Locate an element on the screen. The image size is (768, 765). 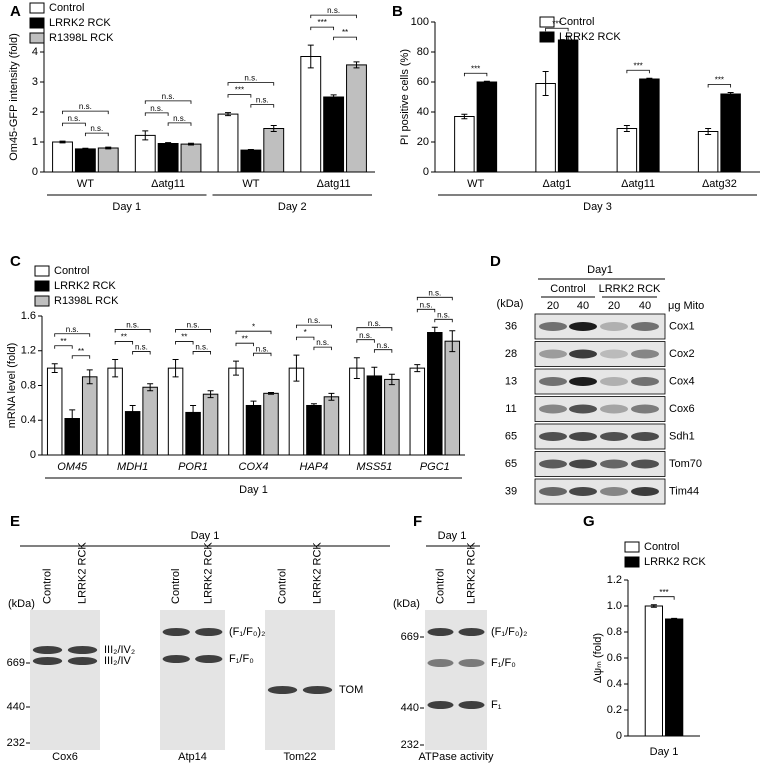
antibody-label: Cox6 is located at coordinates (65, 757).